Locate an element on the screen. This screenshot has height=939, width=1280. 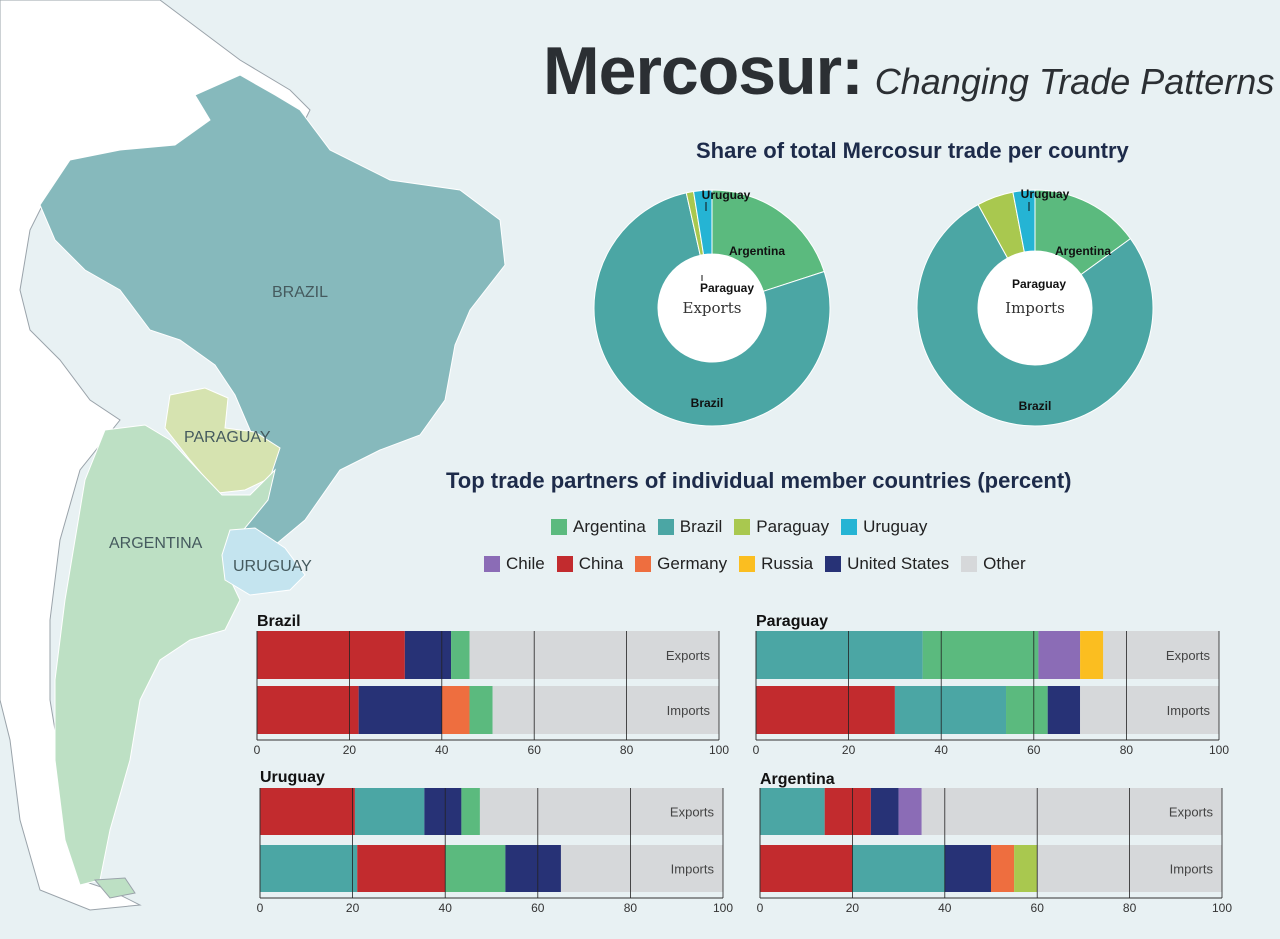
legend-item-chile: Chile is located at coordinates (514, 564).